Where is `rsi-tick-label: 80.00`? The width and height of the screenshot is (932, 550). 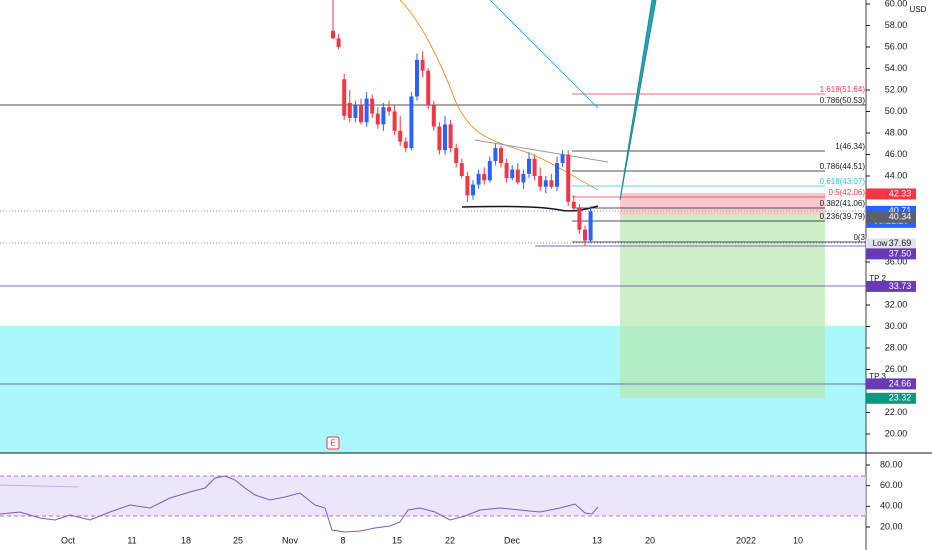 rsi-tick-label: 80.00 is located at coordinates (891, 464).